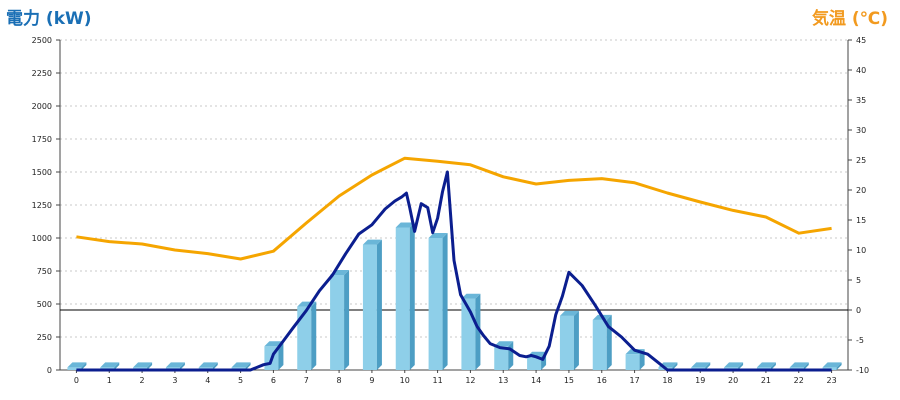  I want to click on right-tick-label-25: 25, so click(861, 160).